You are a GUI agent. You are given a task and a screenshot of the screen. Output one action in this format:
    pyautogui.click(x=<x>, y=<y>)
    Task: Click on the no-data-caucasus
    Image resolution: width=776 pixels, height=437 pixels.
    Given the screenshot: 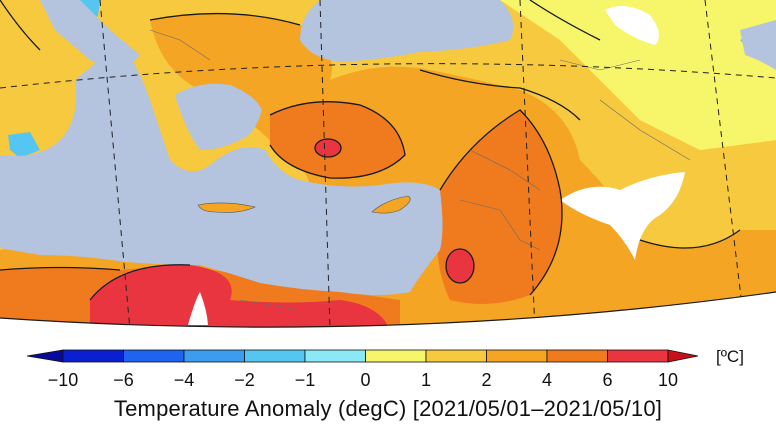 What is the action you would take?
    pyautogui.click(x=632, y=25)
    